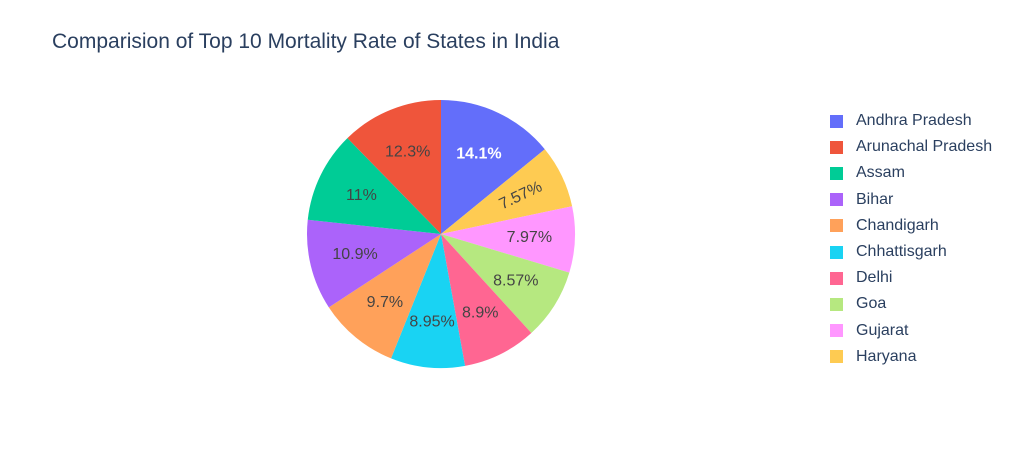  Describe the element at coordinates (880, 173) in the screenshot. I see `legend-label: Assam` at that location.